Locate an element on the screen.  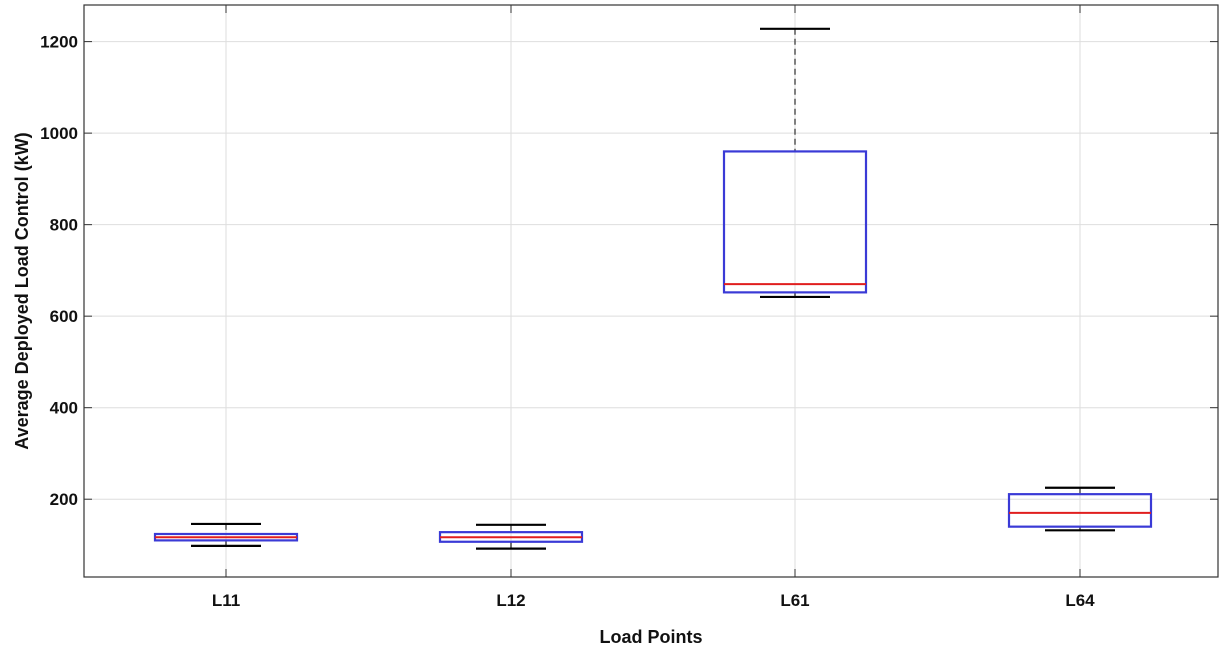
y-tick-label: 400 is located at coordinates (64, 408).